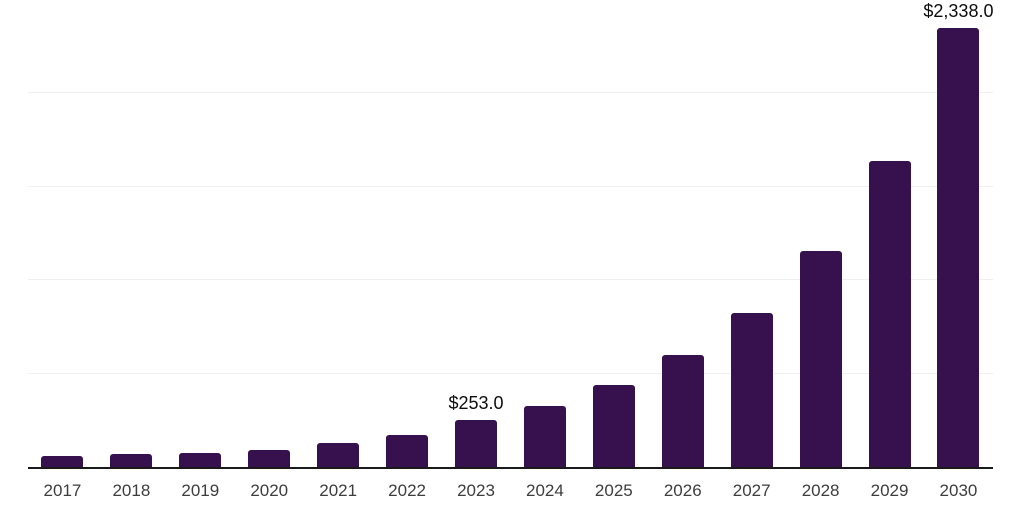 Image resolution: width=1024 pixels, height=512 pixels. What do you see at coordinates (613, 425) in the screenshot?
I see `bar-2025` at bounding box center [613, 425].